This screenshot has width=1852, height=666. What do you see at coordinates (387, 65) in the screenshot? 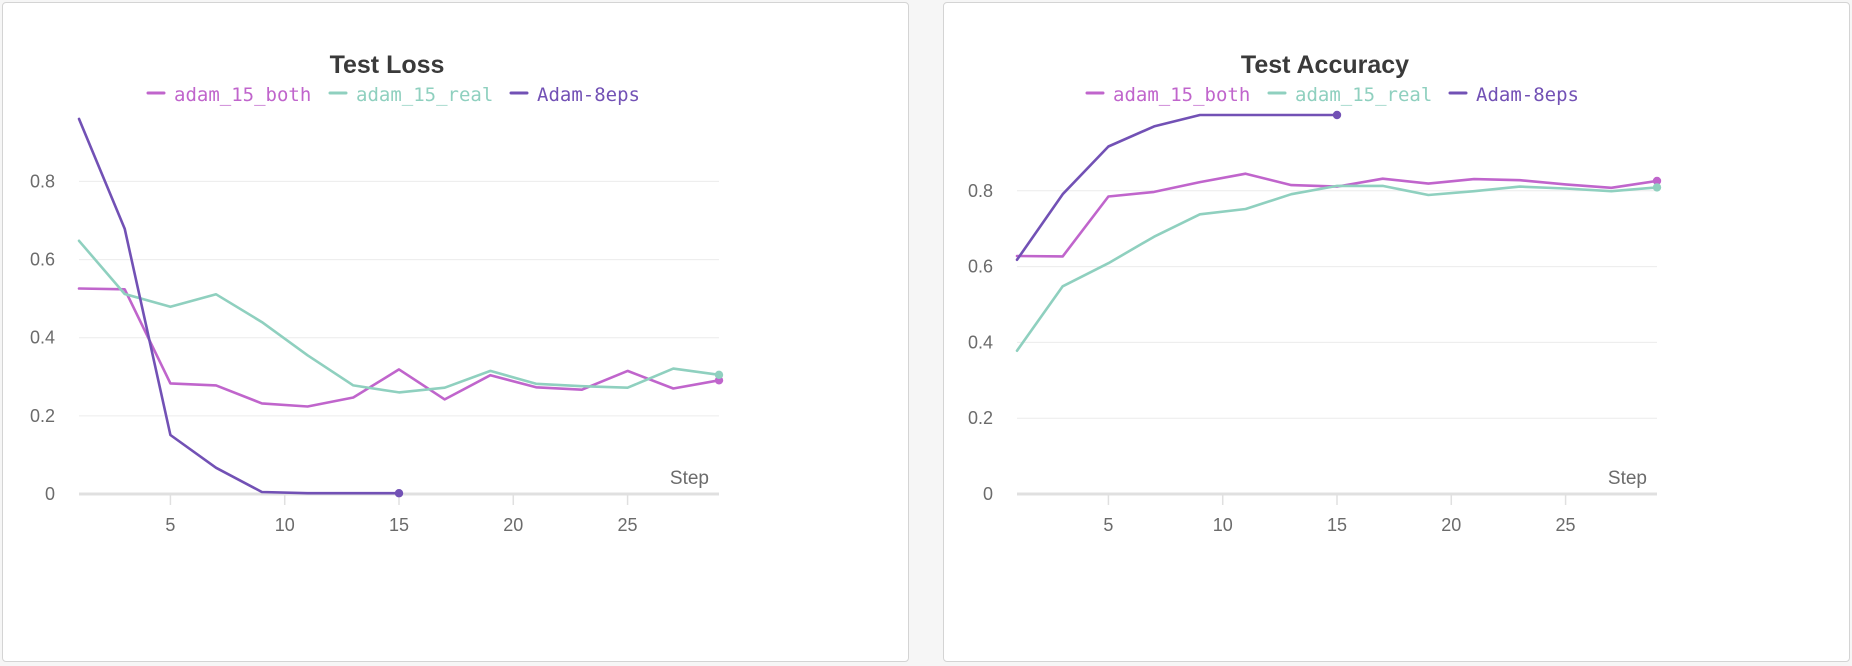
I see `chart-title: Test Loss` at bounding box center [387, 65].